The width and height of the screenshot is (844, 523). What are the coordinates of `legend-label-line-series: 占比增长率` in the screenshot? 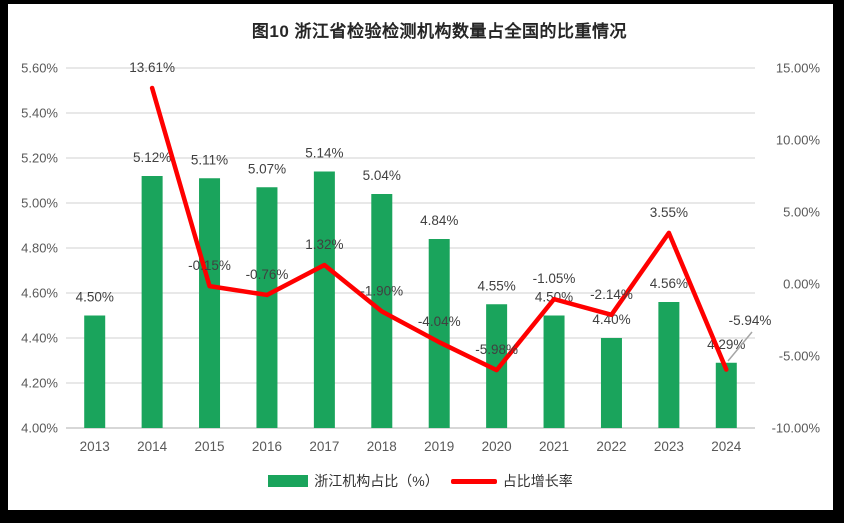 It's located at (537, 481).